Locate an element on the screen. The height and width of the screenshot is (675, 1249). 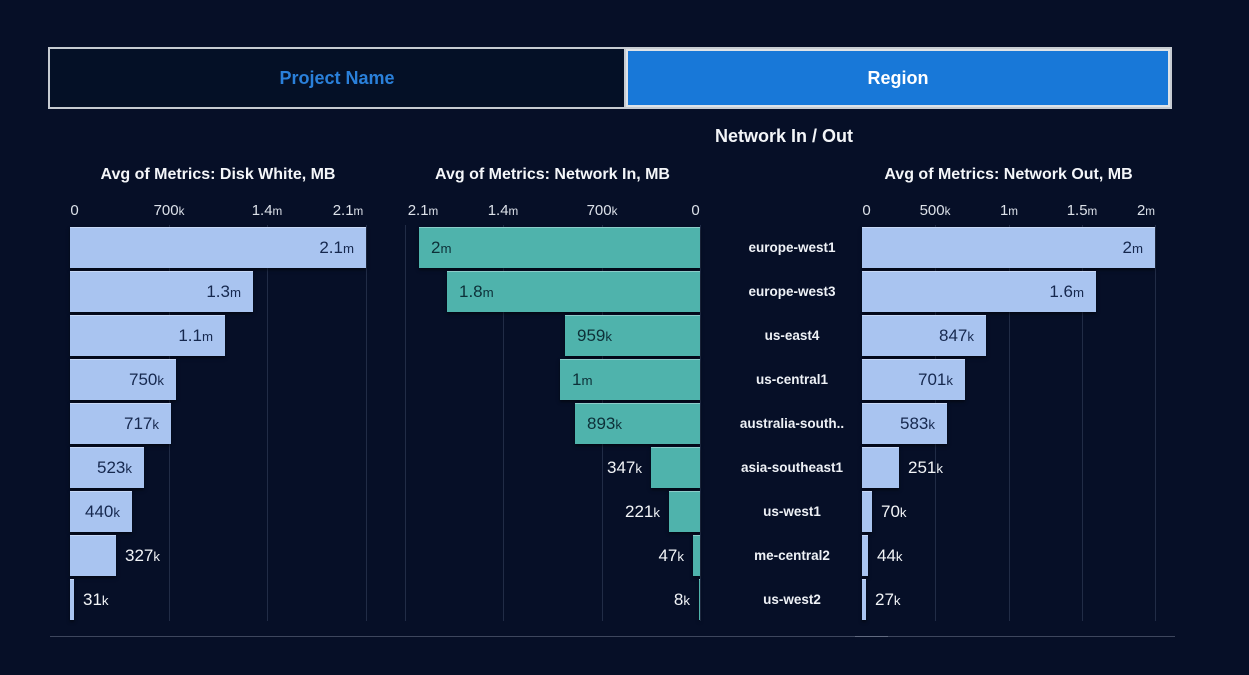
axis-tick-label: 1m is located at coordinates (1009, 210).